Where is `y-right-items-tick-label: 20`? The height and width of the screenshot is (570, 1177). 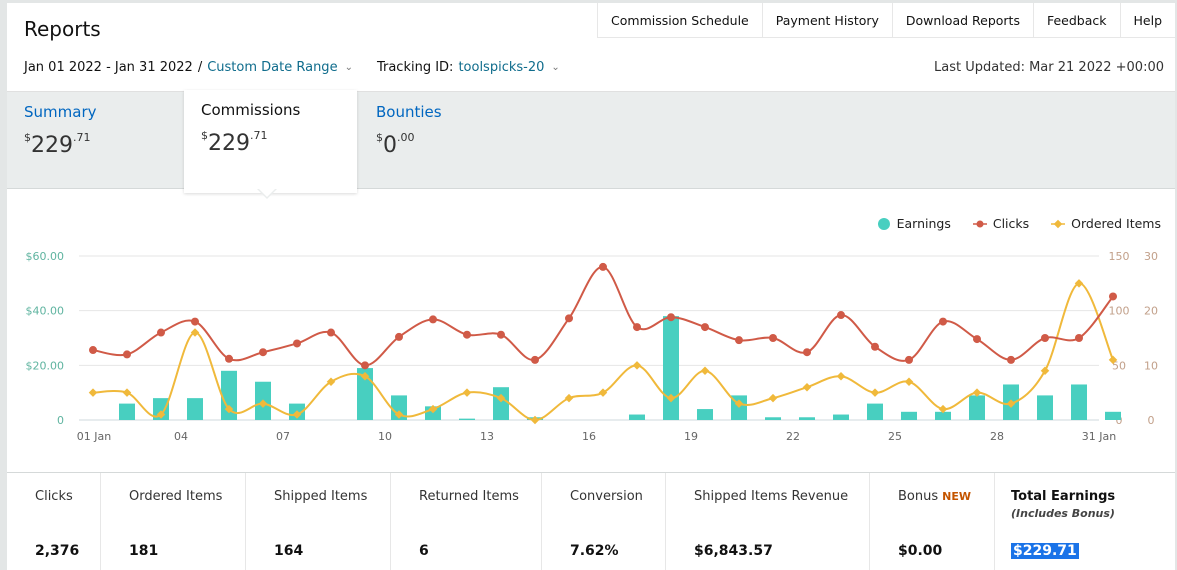
y-right-items-tick-label: 20 is located at coordinates (1151, 311).